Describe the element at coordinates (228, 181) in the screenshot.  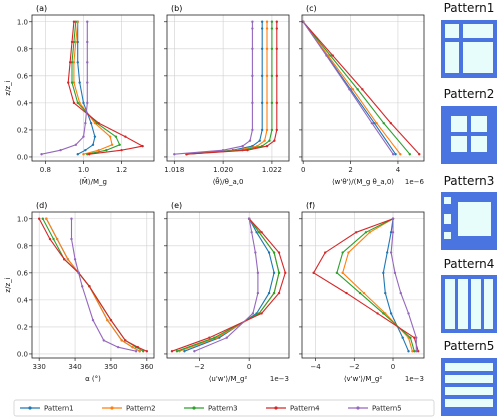
I see `x-axis-label-b: ⟨θ̄⟩/θ_a,0` at that location.